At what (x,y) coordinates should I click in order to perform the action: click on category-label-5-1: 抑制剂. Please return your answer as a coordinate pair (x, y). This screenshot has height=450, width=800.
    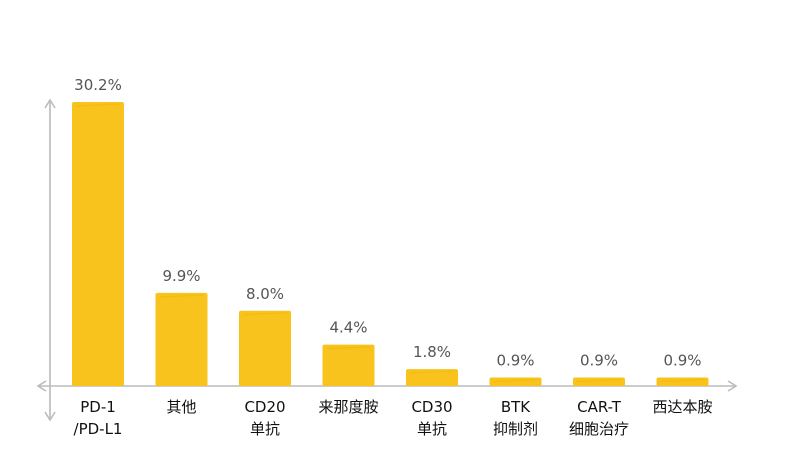
    Looking at the image, I should click on (515, 429).